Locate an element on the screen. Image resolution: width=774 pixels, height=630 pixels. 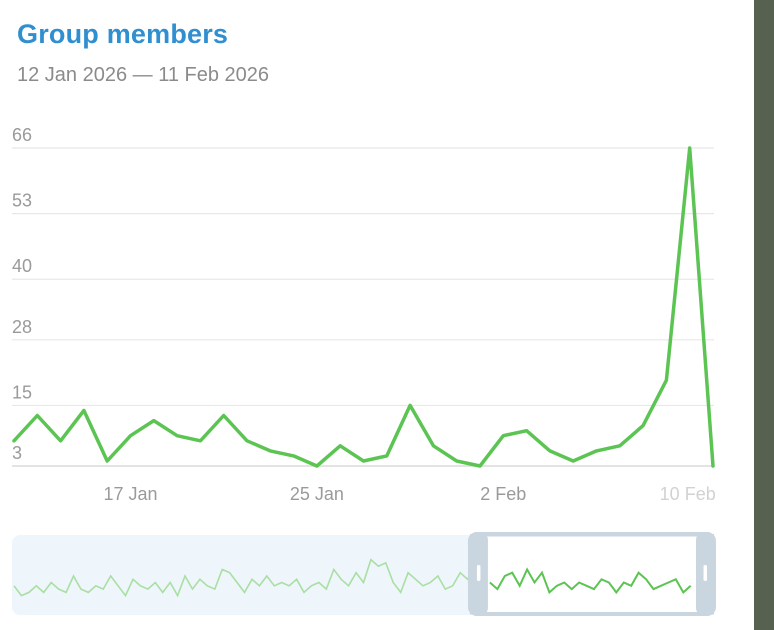
x-tick-label: 17 Jan is located at coordinates (130, 494).